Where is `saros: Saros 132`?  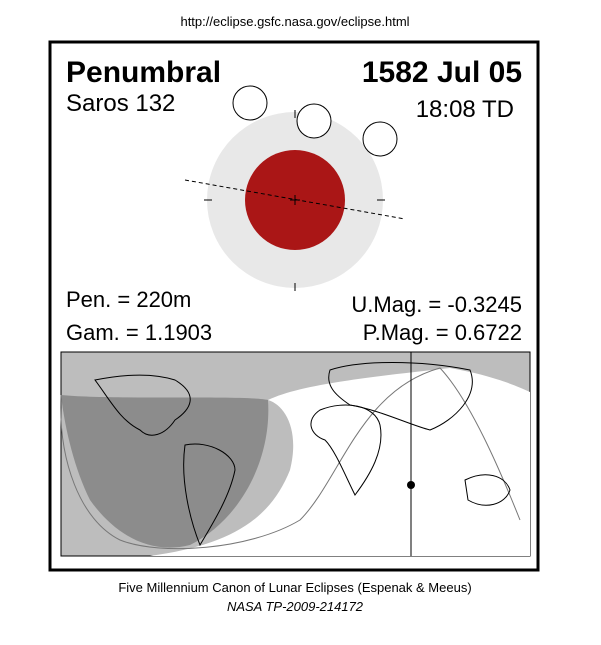 saros: Saros 132 is located at coordinates (120, 103).